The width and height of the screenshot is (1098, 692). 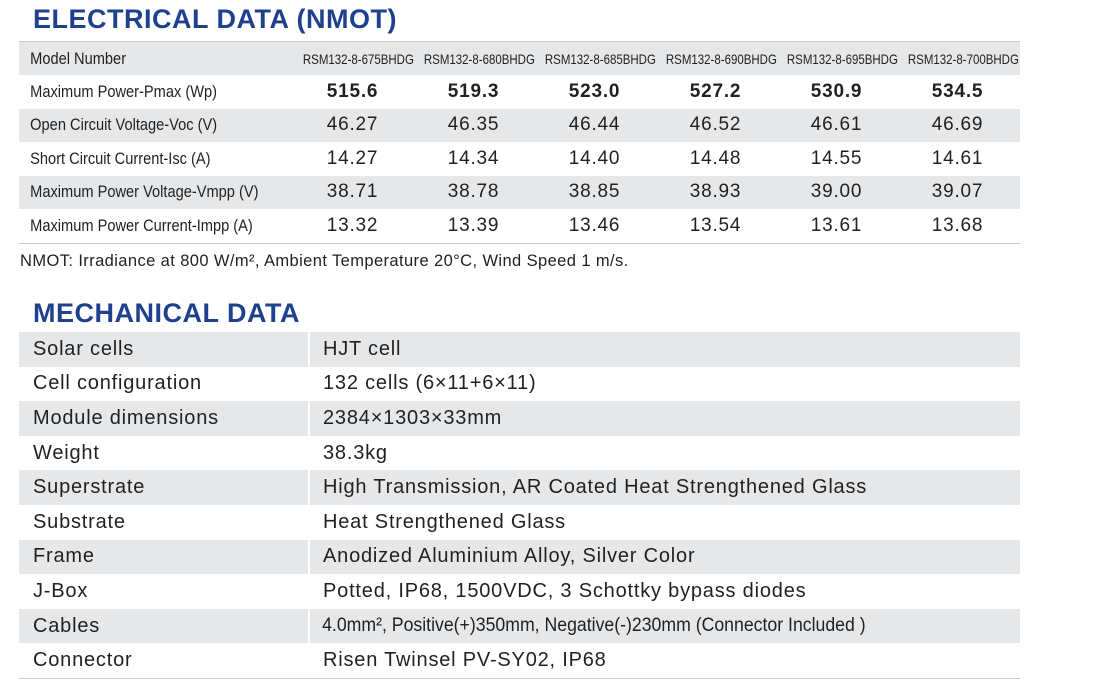 What do you see at coordinates (836, 225) in the screenshot?
I see `value-cell: 13.61` at bounding box center [836, 225].